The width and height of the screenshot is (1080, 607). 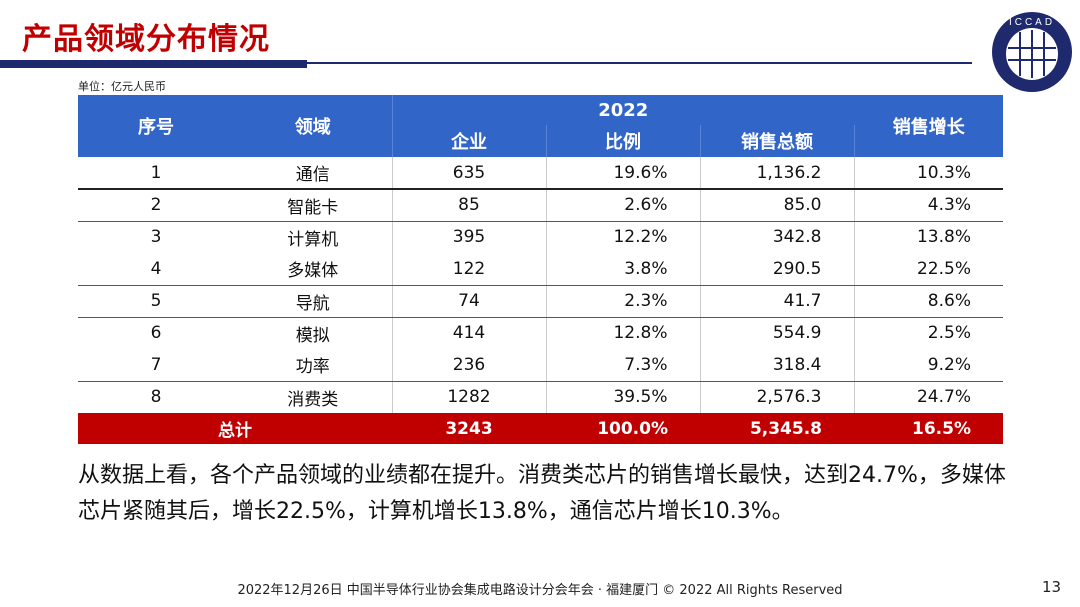 I want to click on title-underline-thick, so click(x=153, y=64).